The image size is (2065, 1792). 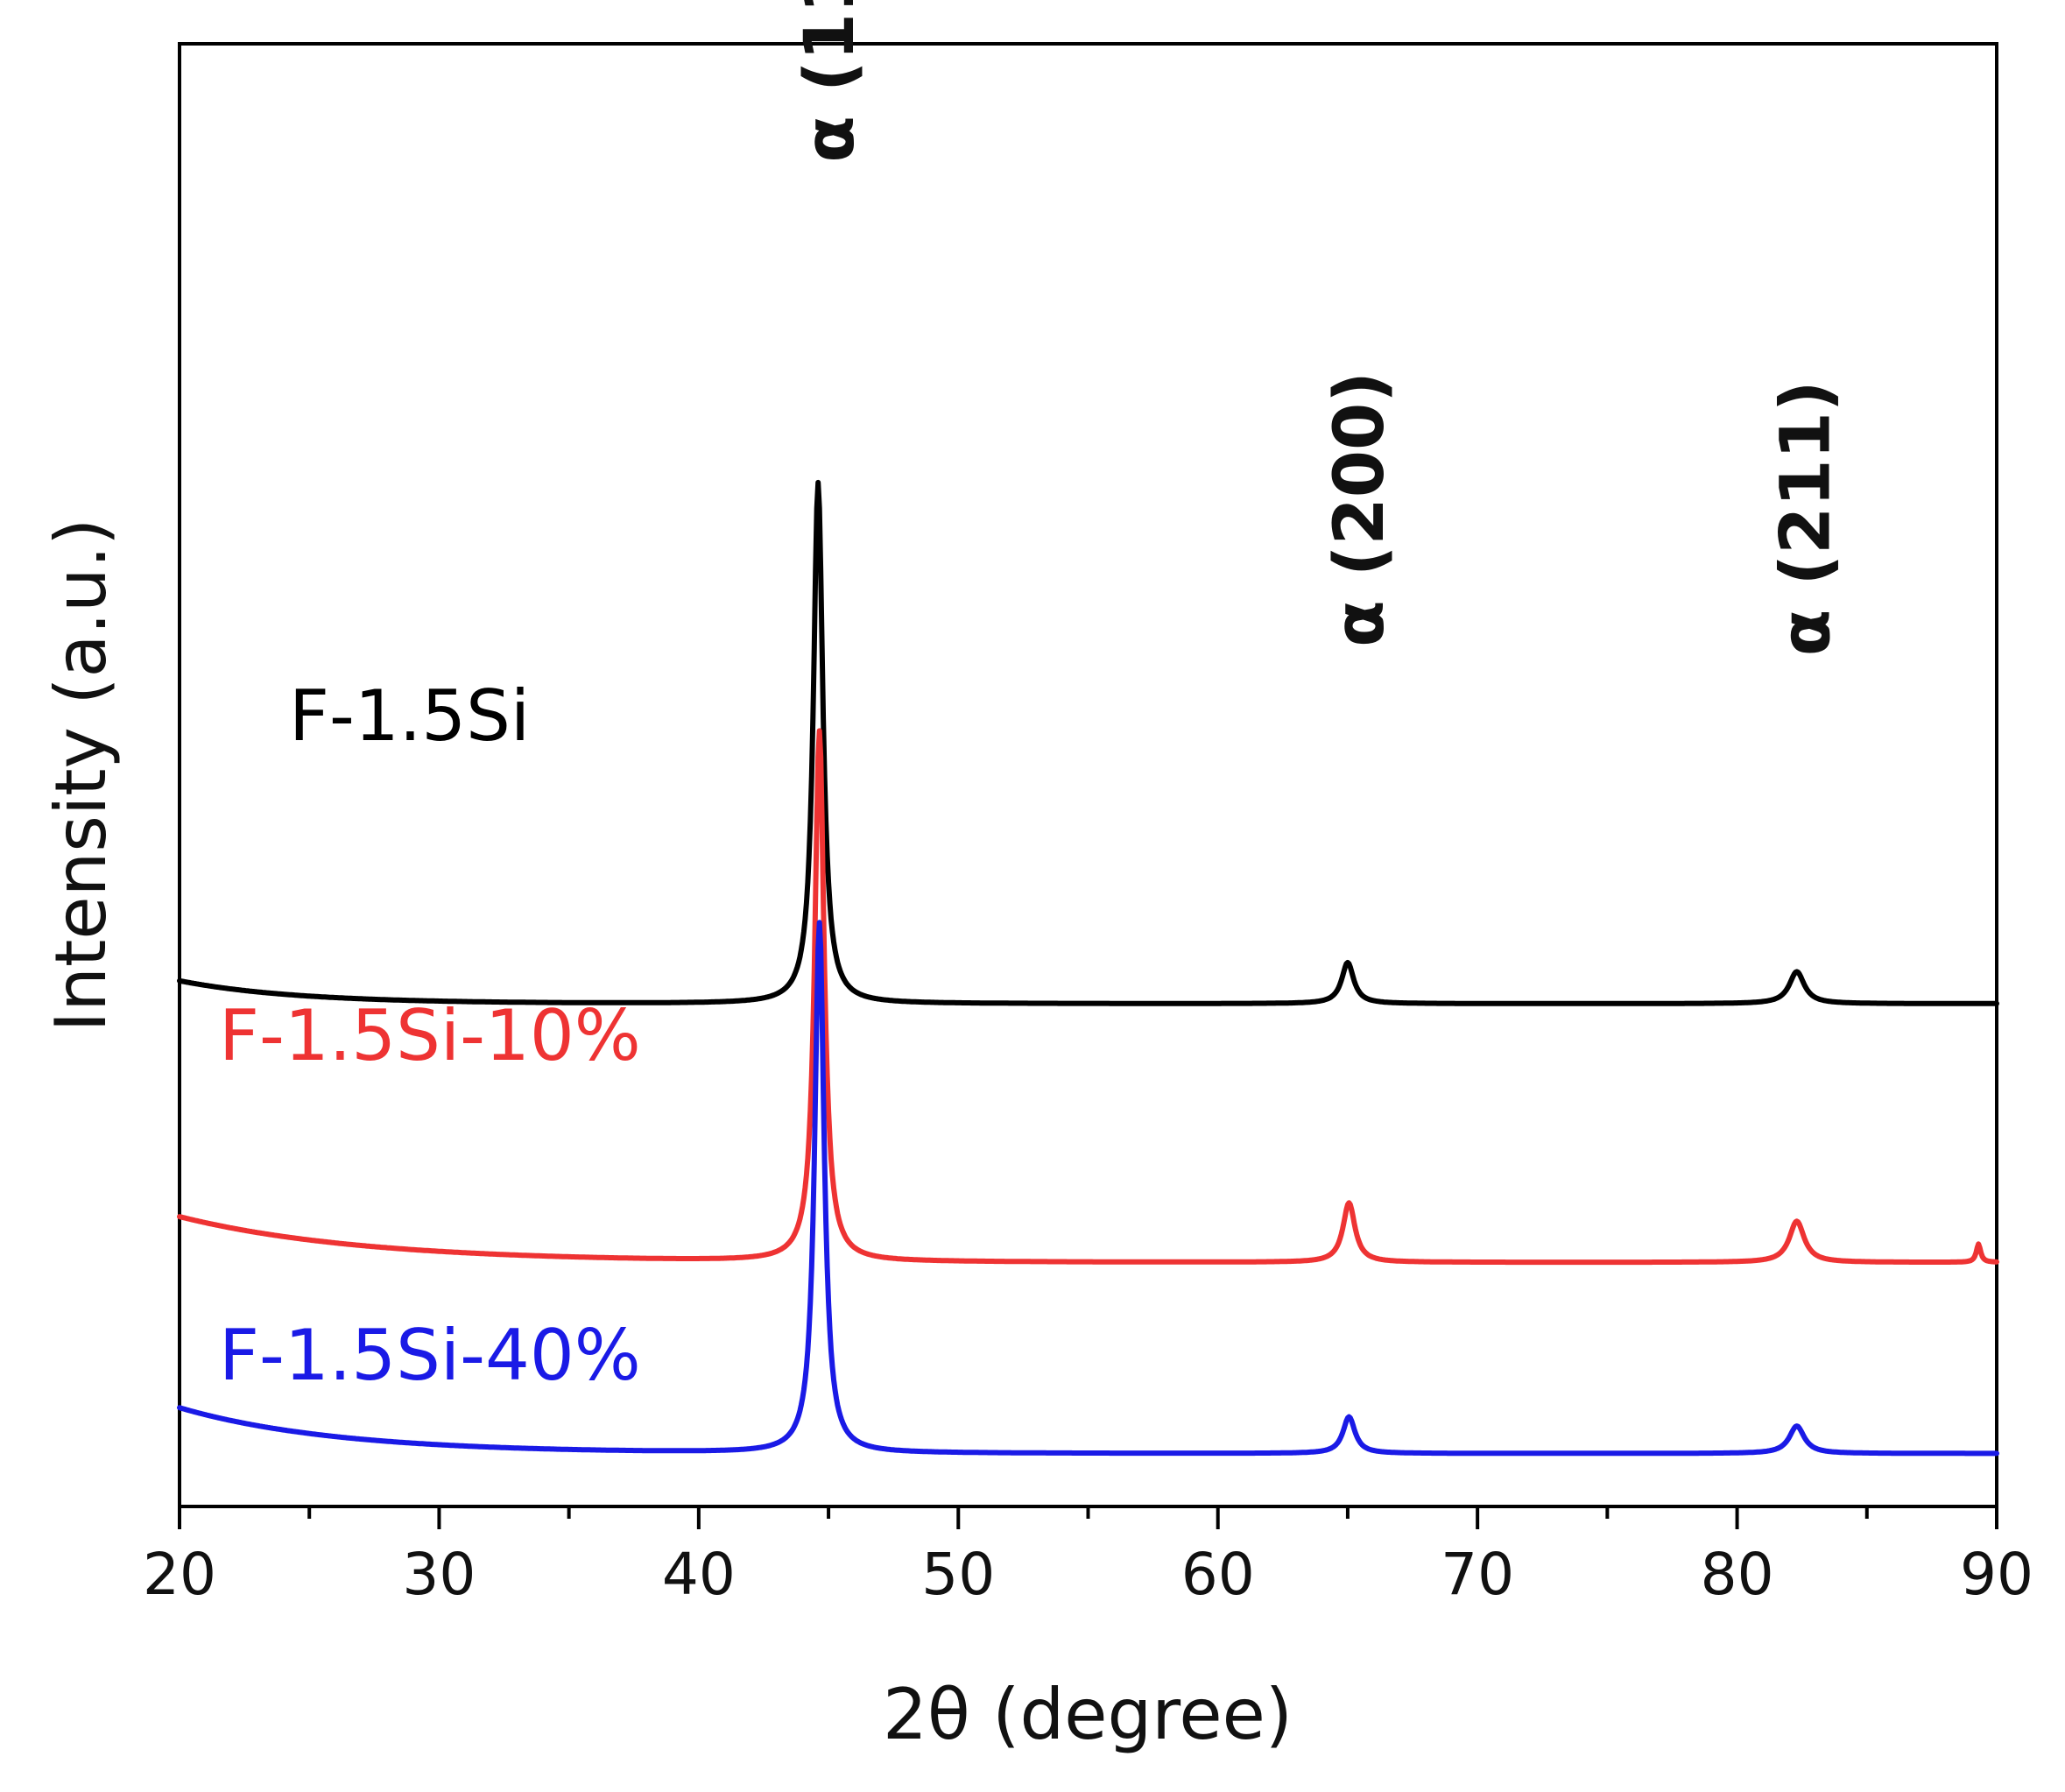 I want to click on series-label-2: F-1.5Si-10%, so click(x=430, y=1035).